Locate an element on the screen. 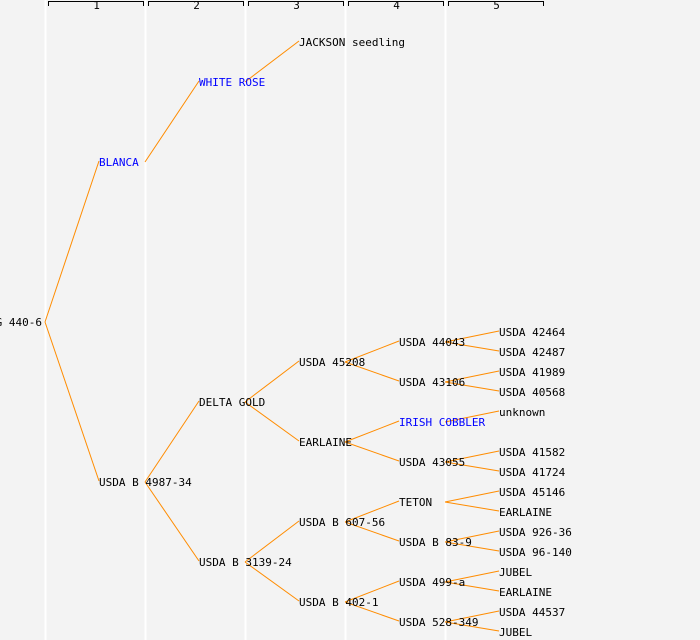  pedigree-node: USDA 41989 is located at coordinates (532, 372).